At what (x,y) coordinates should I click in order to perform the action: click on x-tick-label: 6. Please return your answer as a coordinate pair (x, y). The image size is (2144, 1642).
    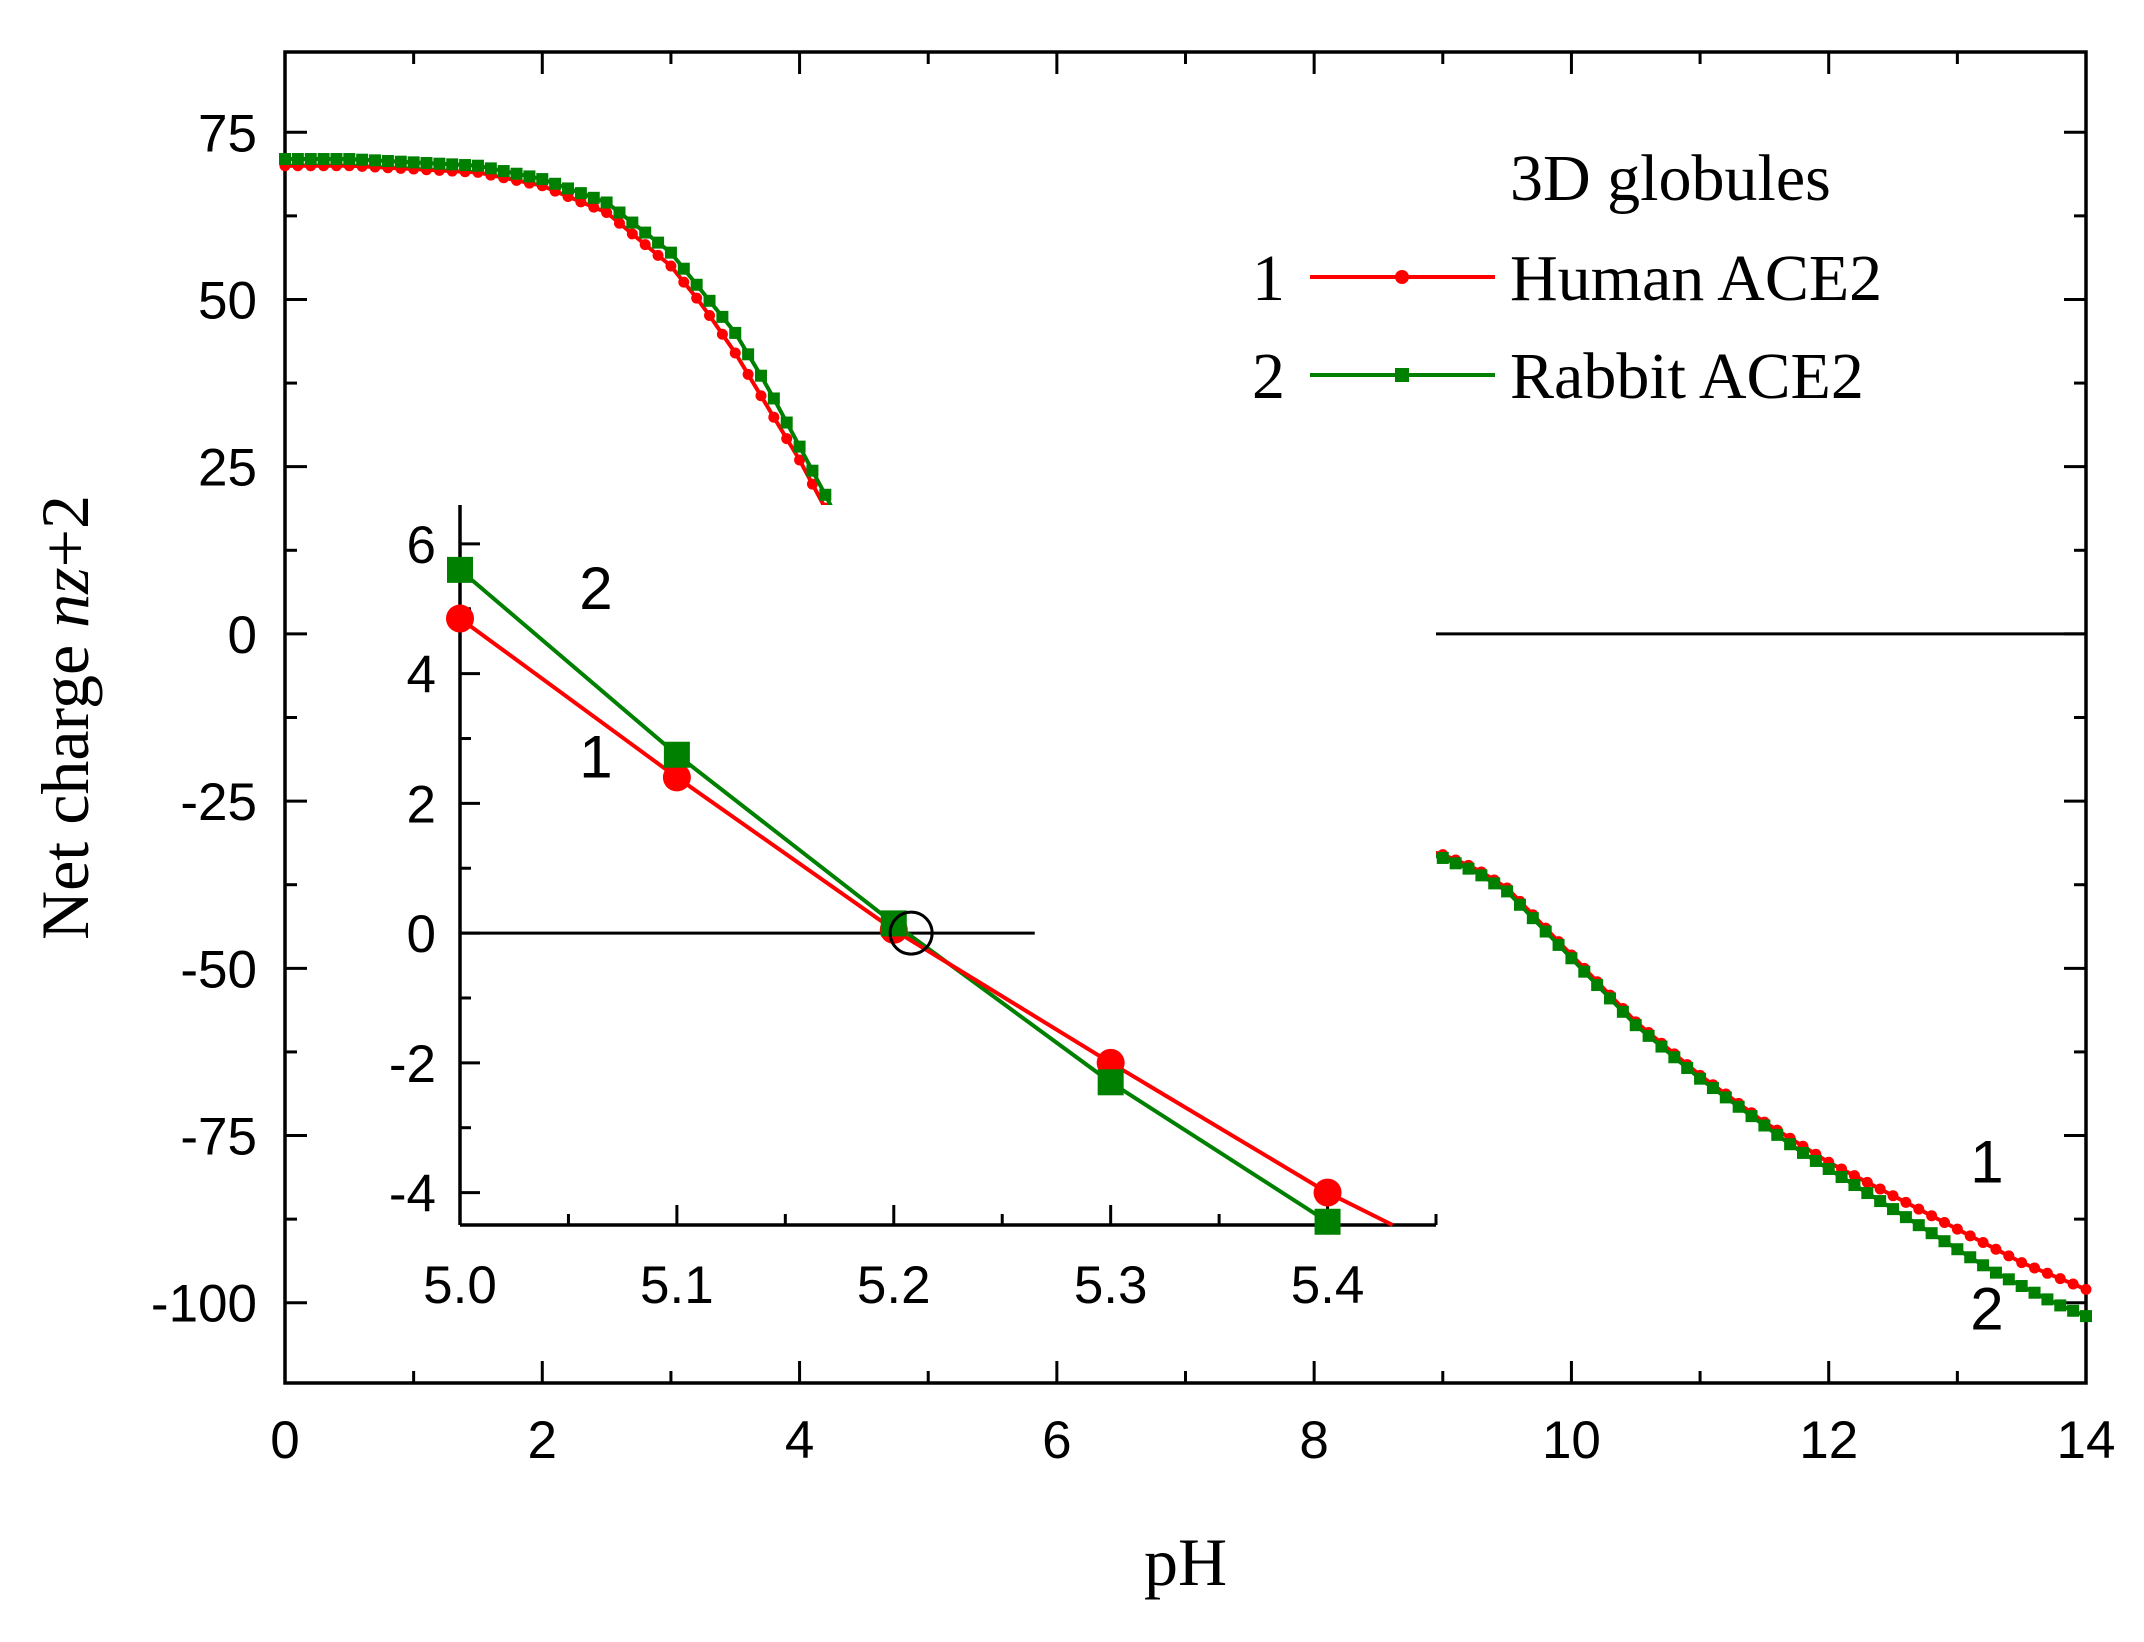
    Looking at the image, I should click on (1056, 1440).